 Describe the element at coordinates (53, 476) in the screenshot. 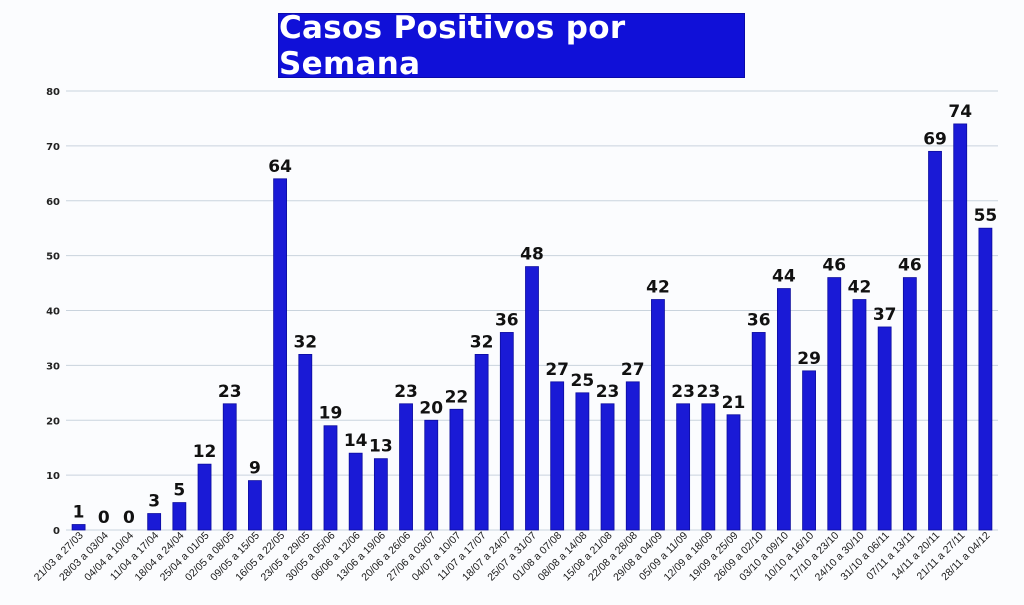

I see `y-tick-label: 10` at that location.